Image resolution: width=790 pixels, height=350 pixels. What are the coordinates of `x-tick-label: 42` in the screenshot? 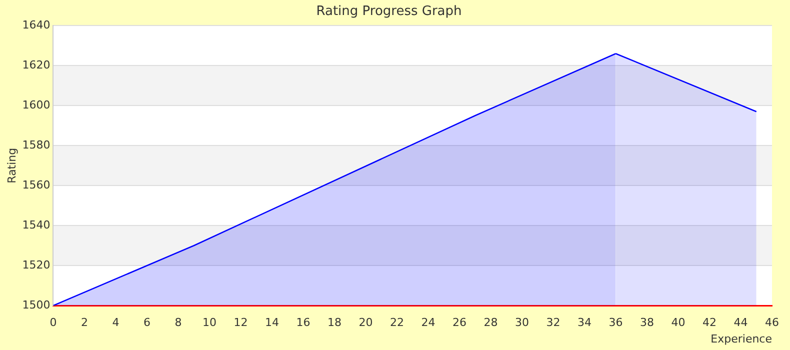 It's located at (709, 323).